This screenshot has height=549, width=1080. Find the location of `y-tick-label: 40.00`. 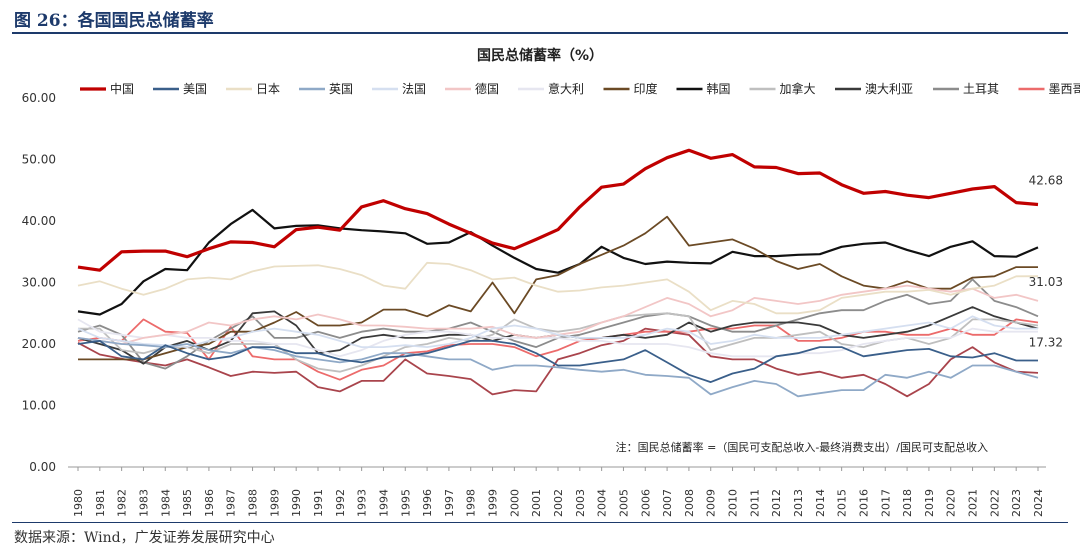

y-tick-label: 40.00 is located at coordinates (39, 221).